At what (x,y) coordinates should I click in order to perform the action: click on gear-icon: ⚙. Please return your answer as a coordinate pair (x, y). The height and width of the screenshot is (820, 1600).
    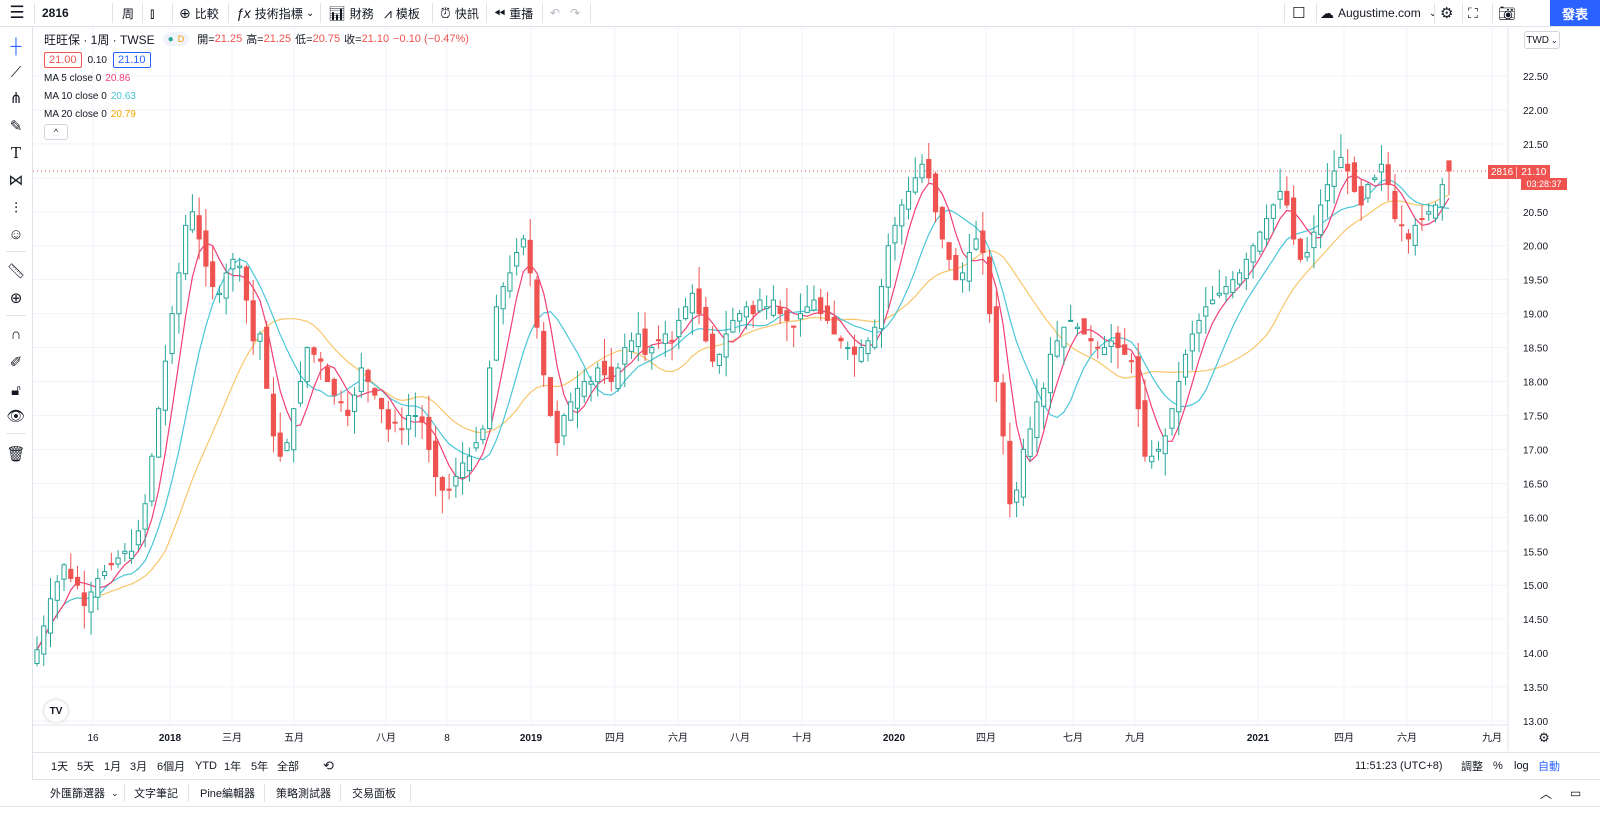
    Looking at the image, I should click on (1447, 13).